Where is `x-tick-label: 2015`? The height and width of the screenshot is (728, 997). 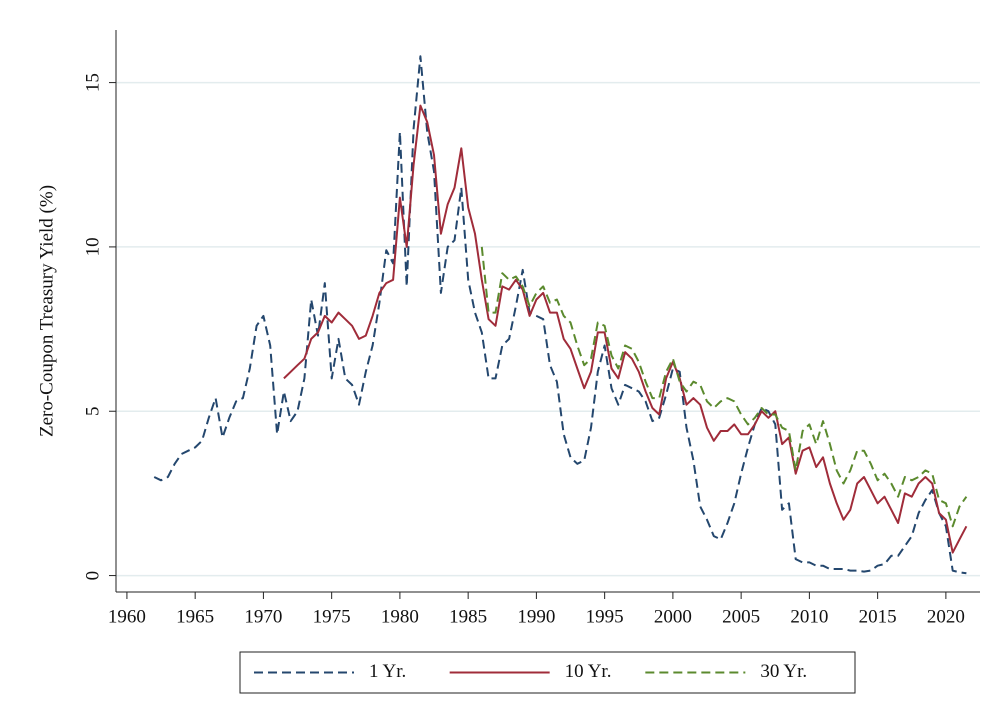
x-tick-label: 2015 is located at coordinates (878, 616).